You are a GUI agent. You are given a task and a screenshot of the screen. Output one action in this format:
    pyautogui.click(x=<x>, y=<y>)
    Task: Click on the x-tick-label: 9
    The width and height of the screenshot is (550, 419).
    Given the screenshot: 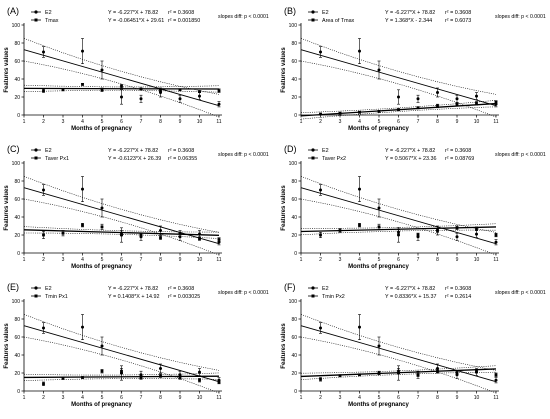 What is the action you would take?
    pyautogui.click(x=180, y=398)
    